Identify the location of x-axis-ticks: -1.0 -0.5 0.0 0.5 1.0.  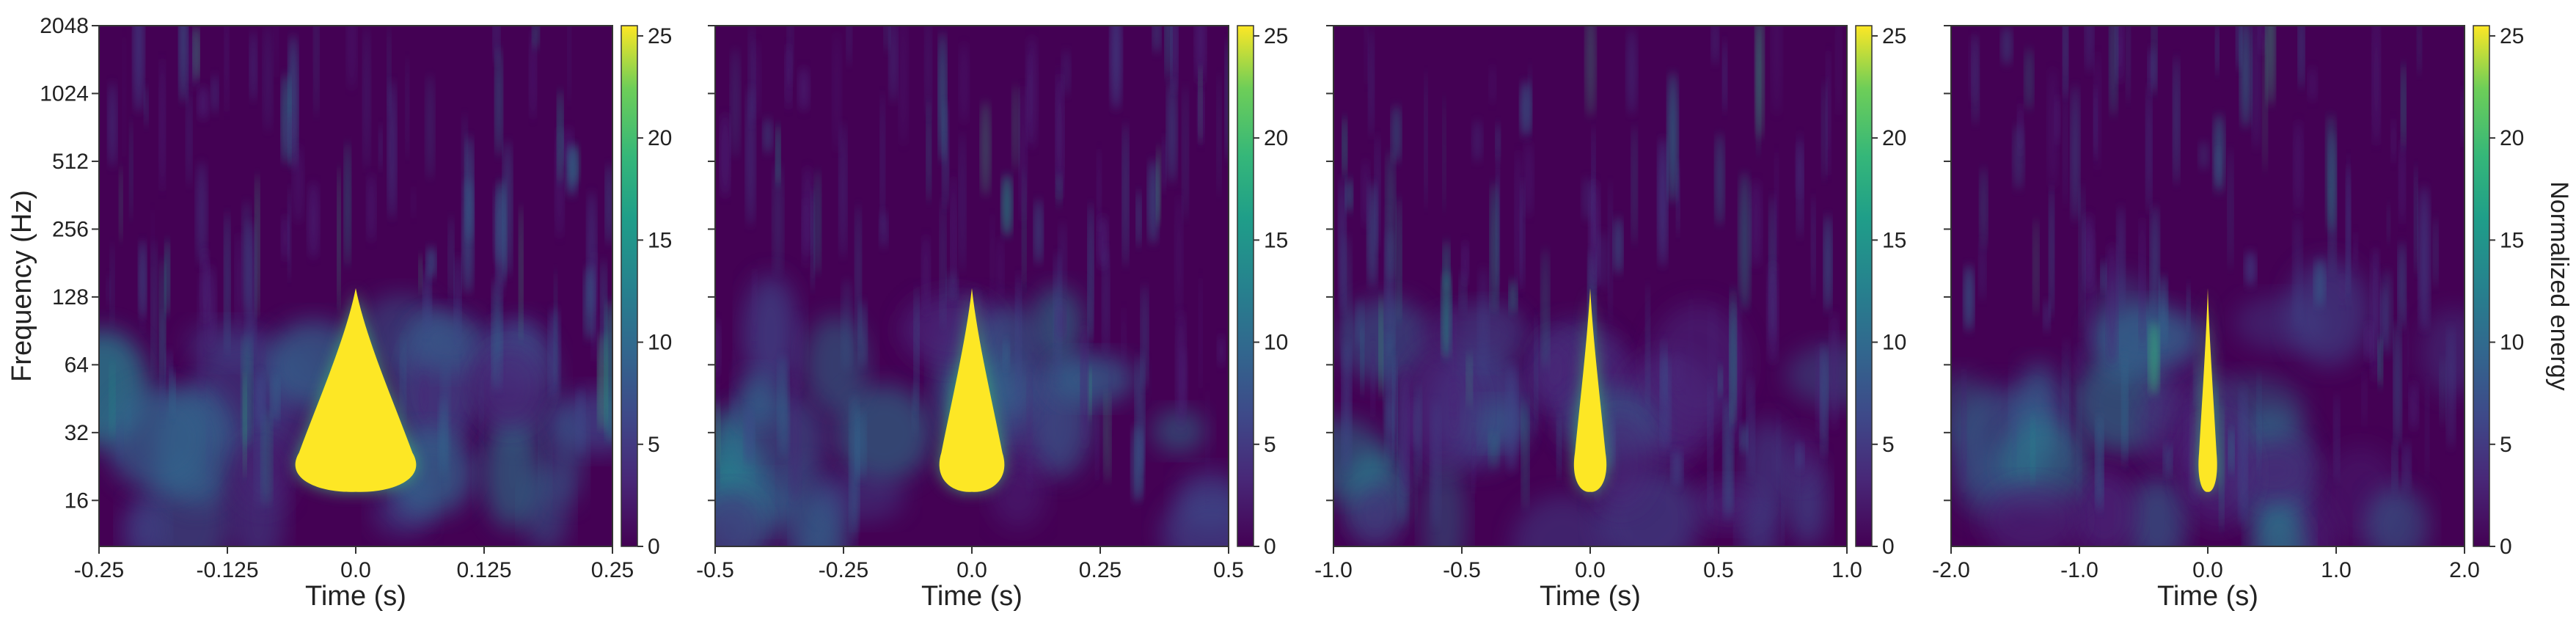
(1588, 564).